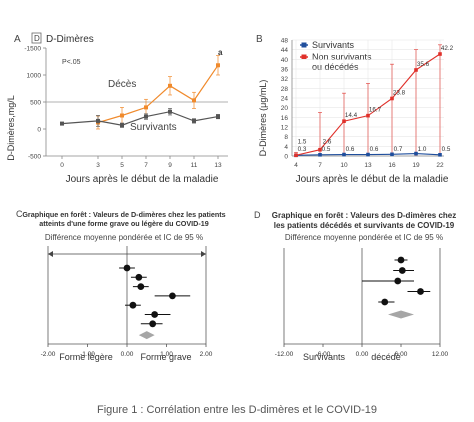  I want to click on panel-b-y-tick-label: 16, so click(285, 118).